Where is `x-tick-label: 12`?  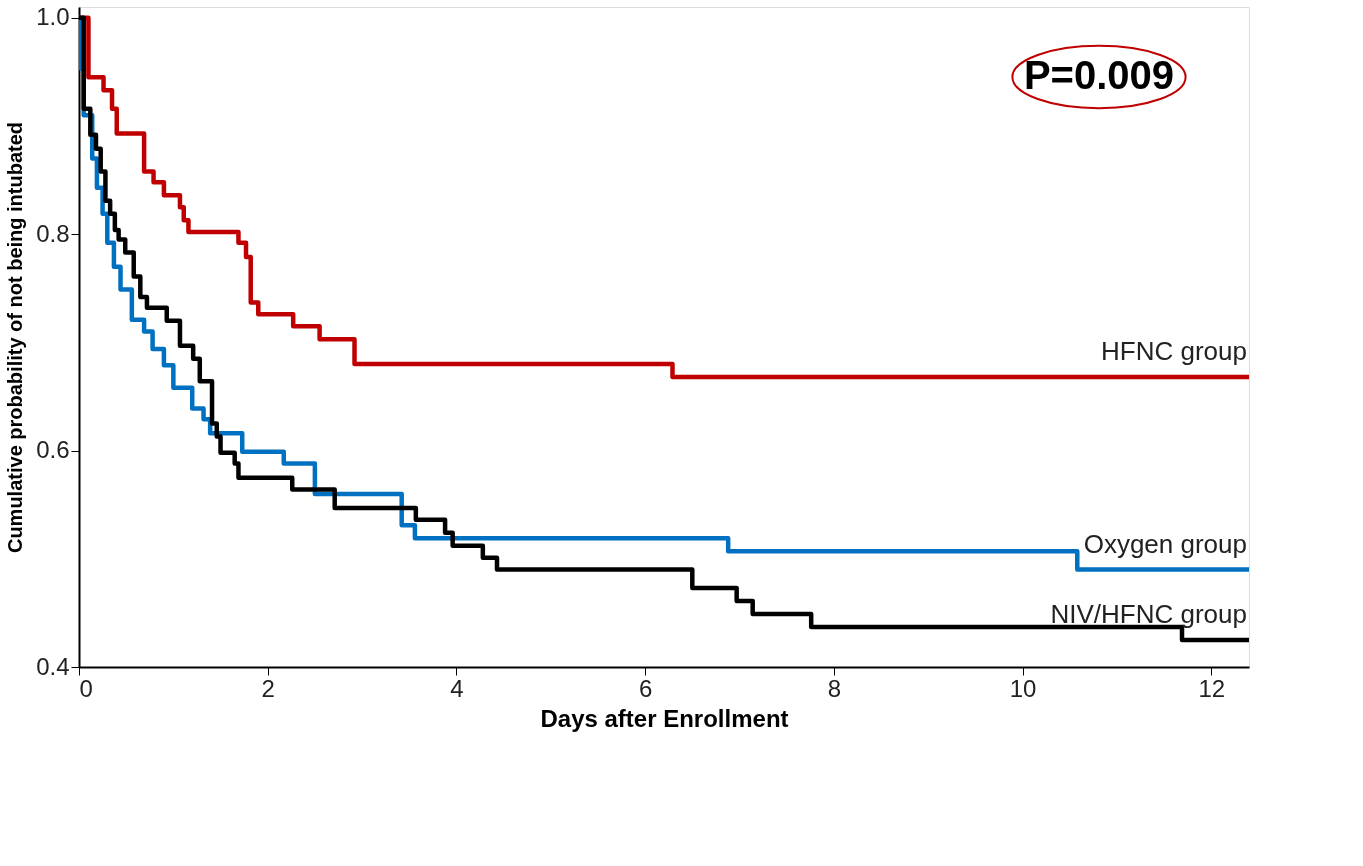
x-tick-label: 12 is located at coordinates (1212, 688).